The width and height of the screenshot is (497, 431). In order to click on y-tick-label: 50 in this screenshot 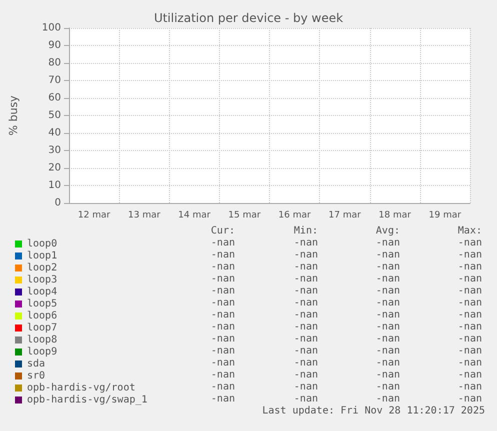, I will do `click(54, 115)`.